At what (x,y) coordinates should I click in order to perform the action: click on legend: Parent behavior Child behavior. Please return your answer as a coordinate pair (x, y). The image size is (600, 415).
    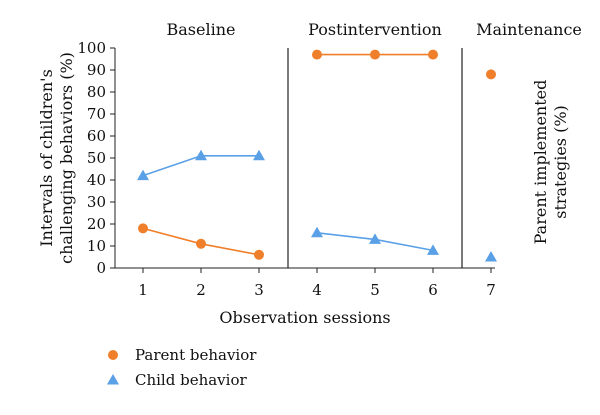
    Looking at the image, I should click on (182, 367).